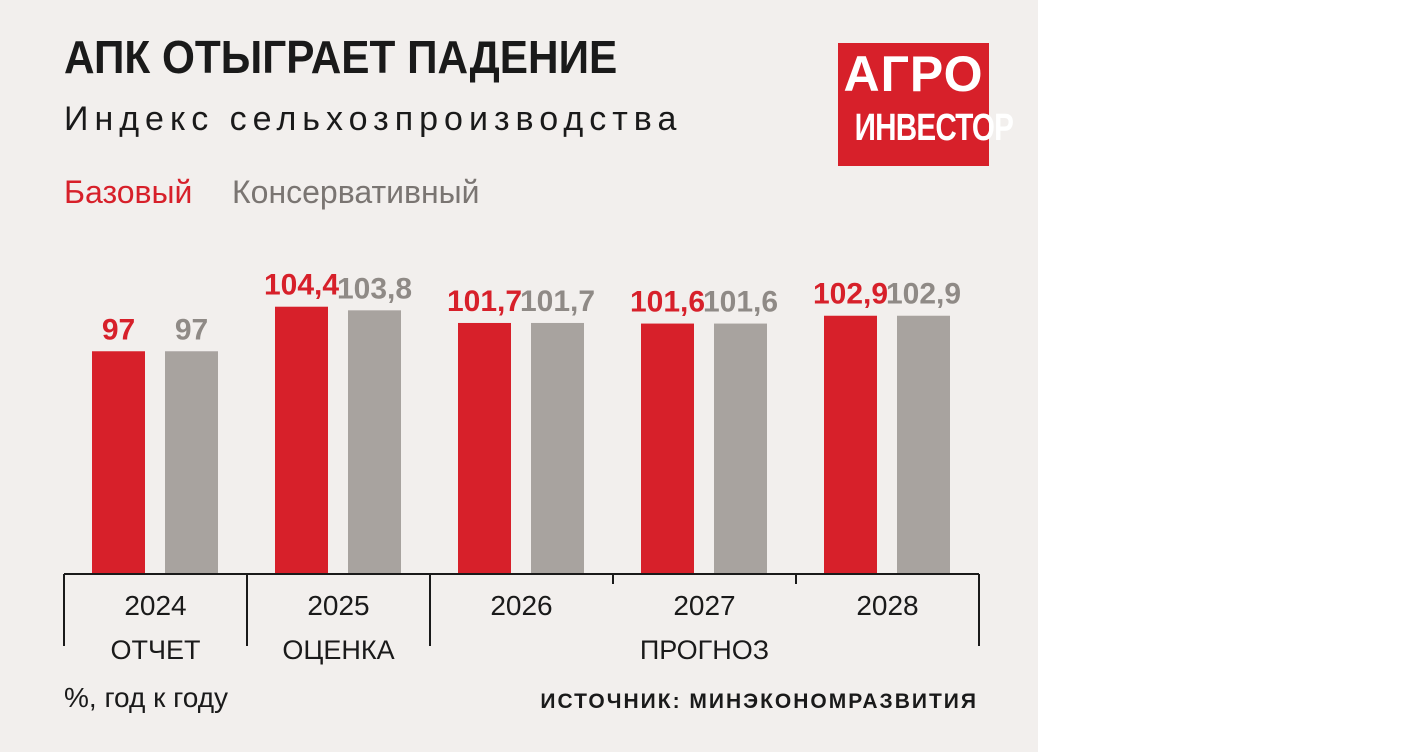  I want to click on bar-base-2024, so click(118, 462).